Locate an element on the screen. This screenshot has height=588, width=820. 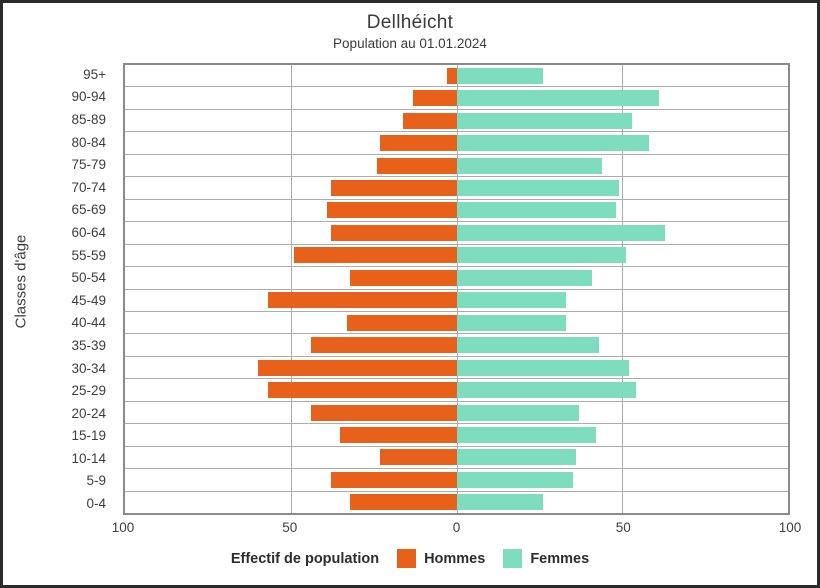
x-tick-4: 100 is located at coordinates (790, 527).